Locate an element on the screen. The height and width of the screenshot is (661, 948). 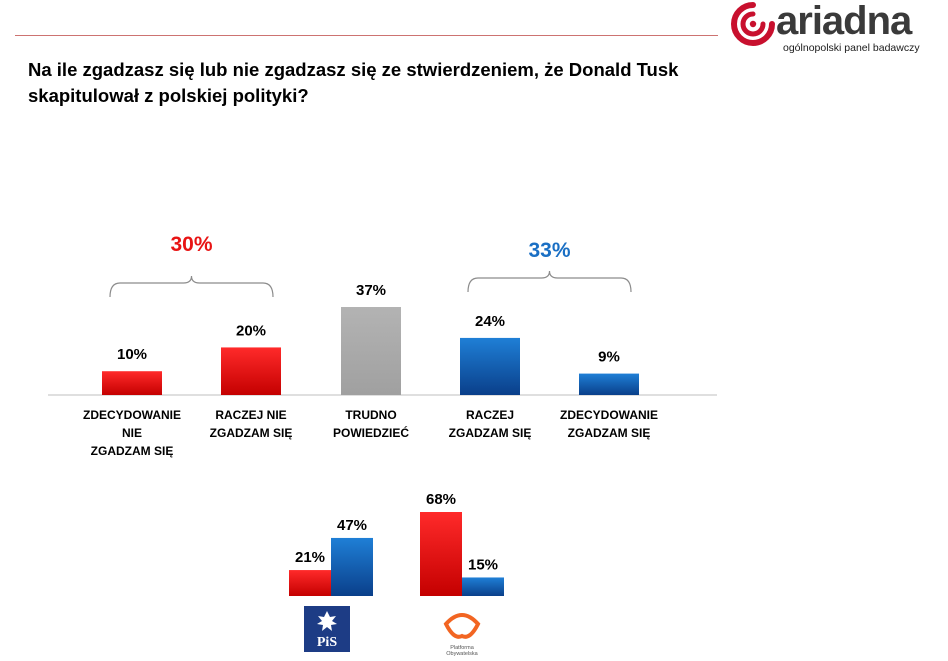
ariadna-logo: ariadna ogólnopolski panel badawczy is located at coordinates (837, 28).